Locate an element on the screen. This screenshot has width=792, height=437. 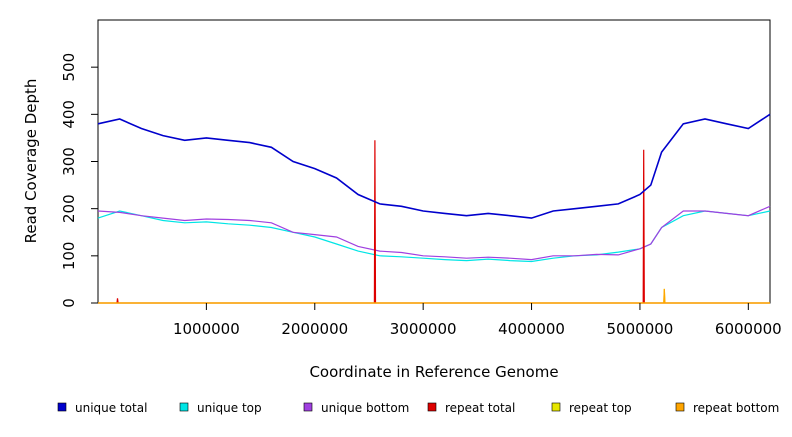
legend-label: unique total is located at coordinates (111, 408).